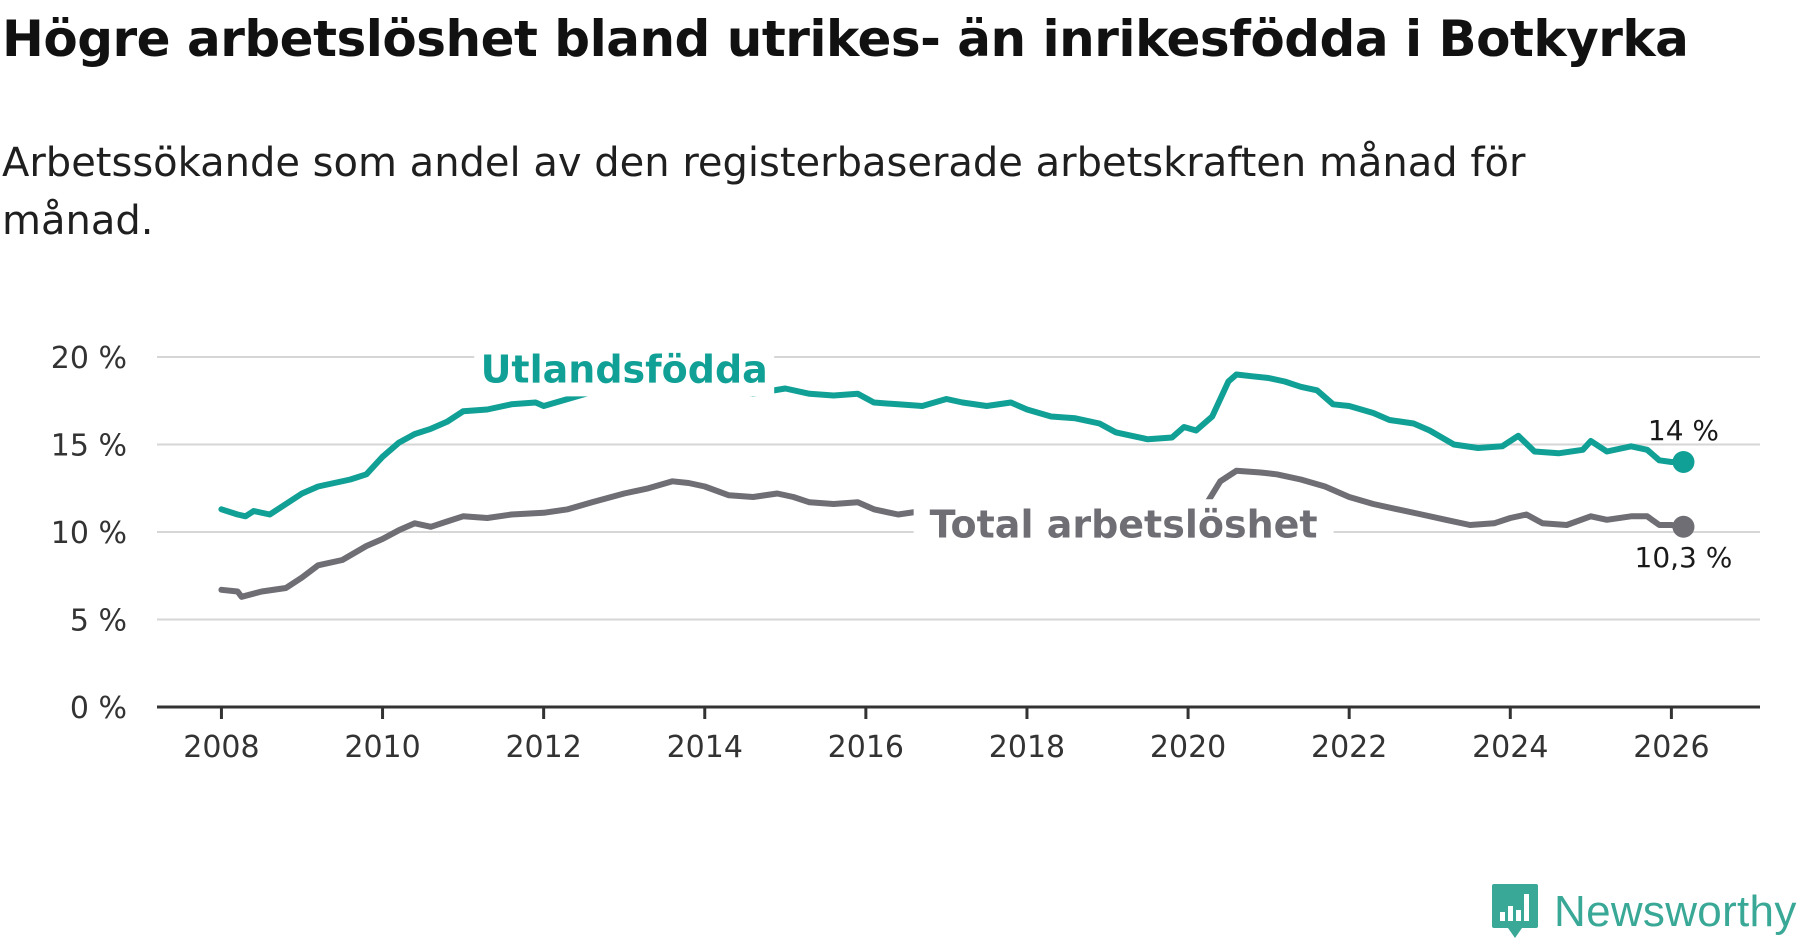  I want to click on x-tick-label: 2012, so click(543, 747).